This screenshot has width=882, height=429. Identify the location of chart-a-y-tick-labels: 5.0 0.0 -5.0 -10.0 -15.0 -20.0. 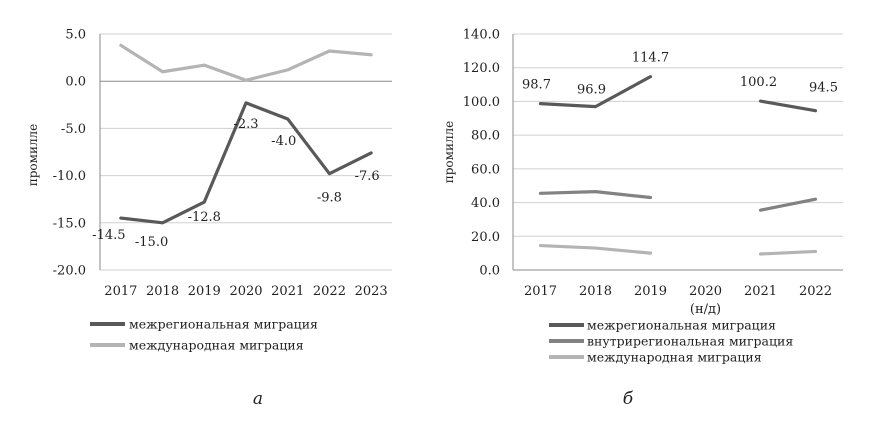
(69, 153).